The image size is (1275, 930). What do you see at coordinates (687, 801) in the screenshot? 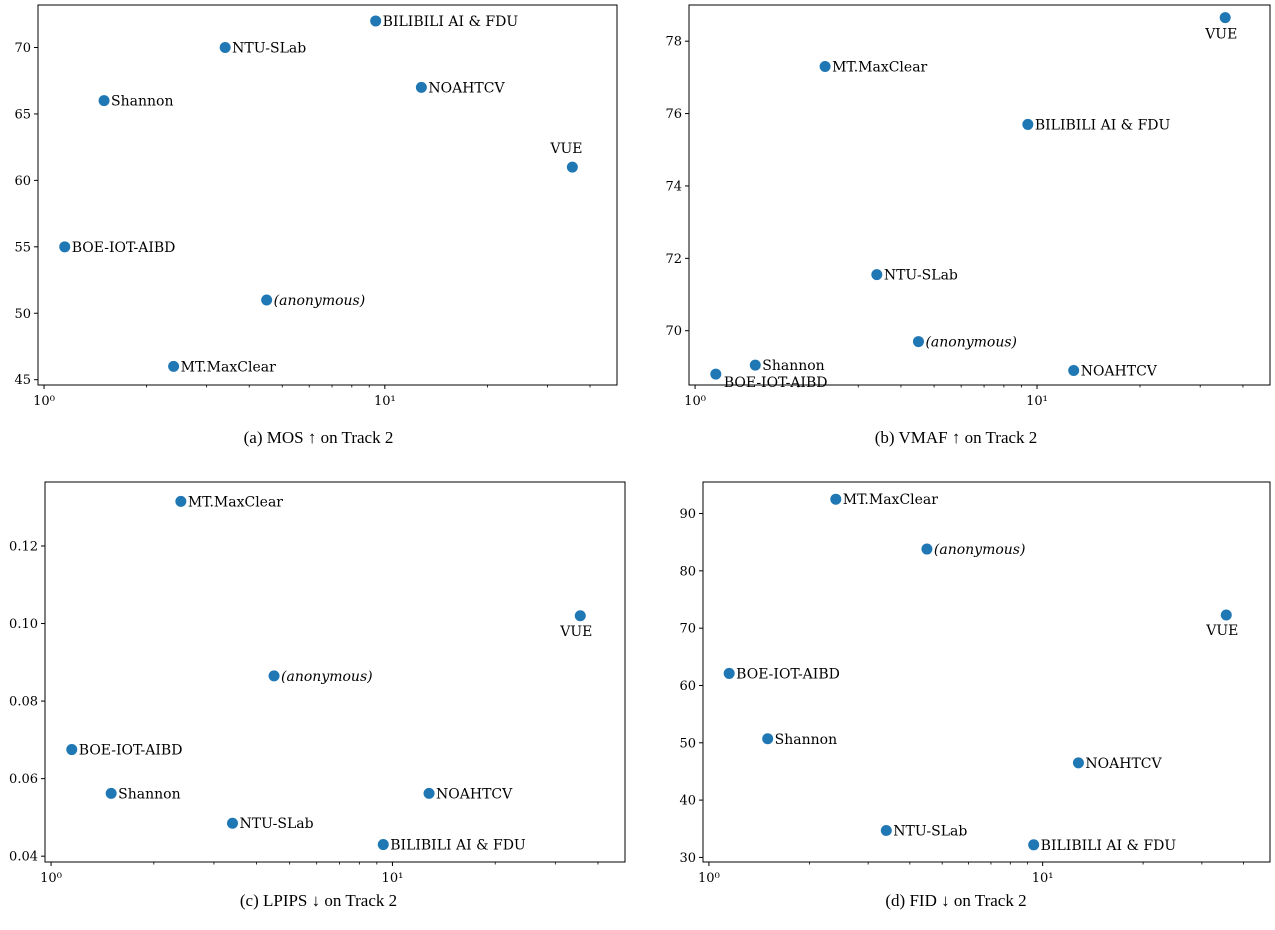
I see `y-tick-label: 40` at bounding box center [687, 801].